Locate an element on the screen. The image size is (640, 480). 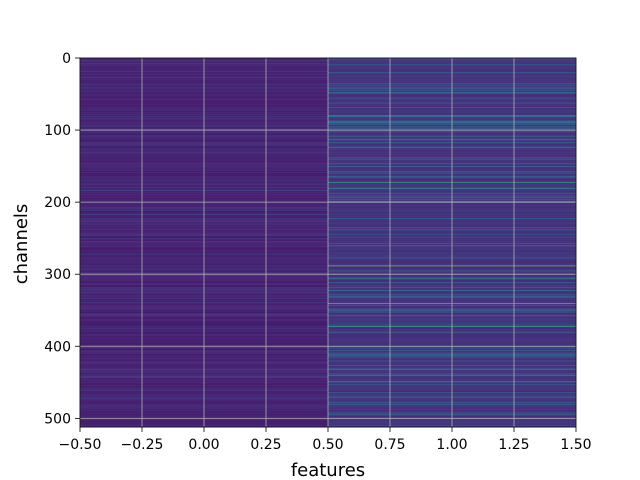
y-axis-ticks: 0 100 200 300 400 500 is located at coordinates (62, 239).